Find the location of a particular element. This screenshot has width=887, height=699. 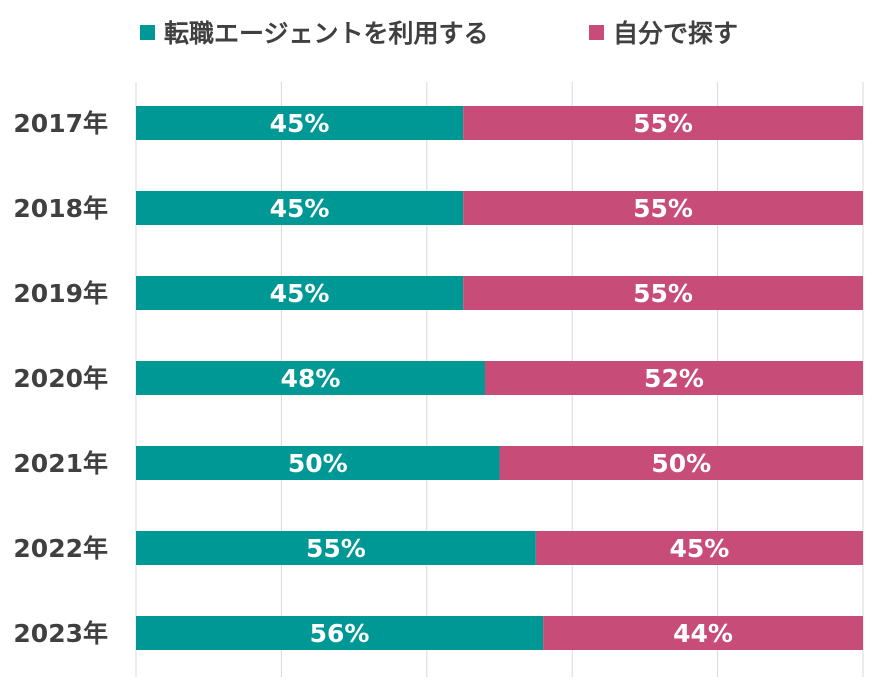

legend-label-1: 転職エージェントを利用する is located at coordinates (326, 33).